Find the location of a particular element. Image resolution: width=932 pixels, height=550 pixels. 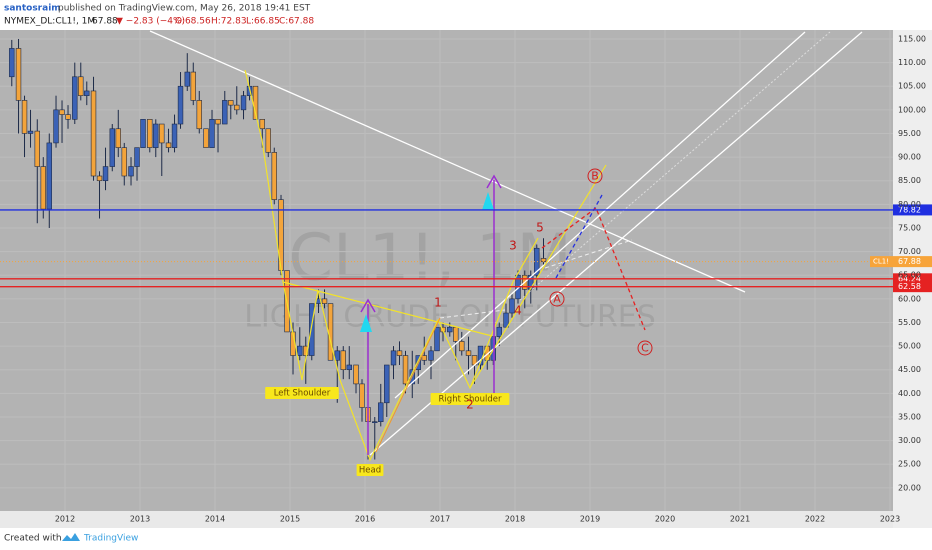

x-tick-label: 2014 is located at coordinates (215, 519).